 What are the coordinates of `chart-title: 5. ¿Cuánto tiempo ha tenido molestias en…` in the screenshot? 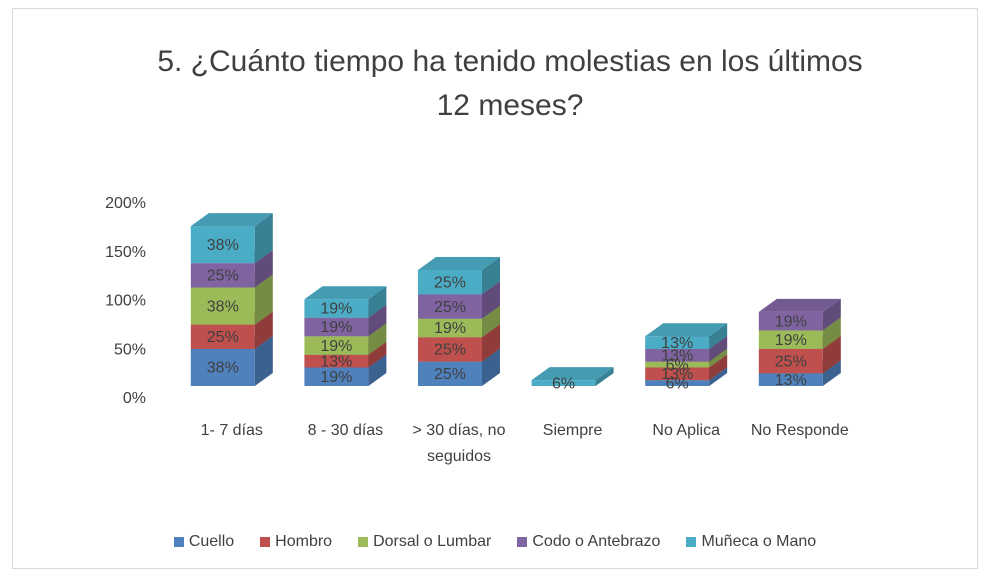 It's located at (510, 83).